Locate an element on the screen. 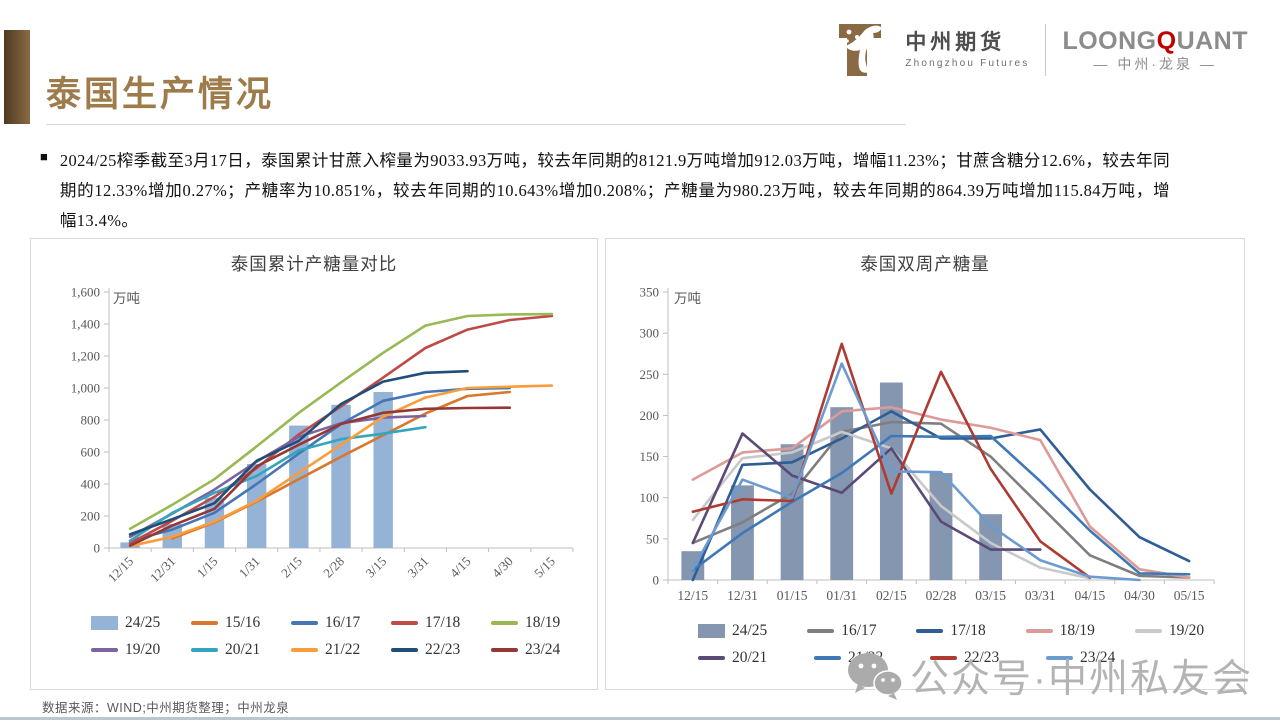 The height and width of the screenshot is (720, 1280). y-tick-label: 0 is located at coordinates (97, 548).